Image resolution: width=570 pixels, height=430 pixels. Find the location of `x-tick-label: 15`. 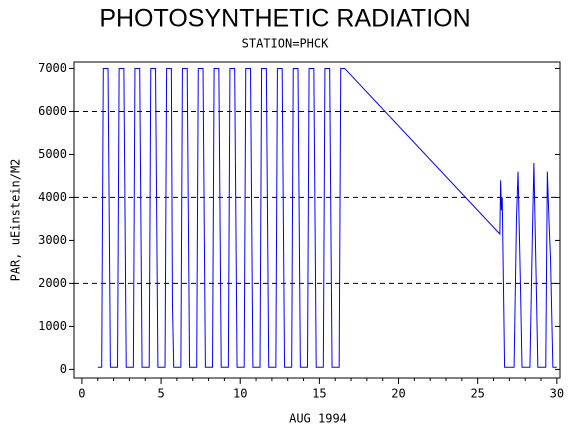

x-tick-label: 15 is located at coordinates (319, 394).